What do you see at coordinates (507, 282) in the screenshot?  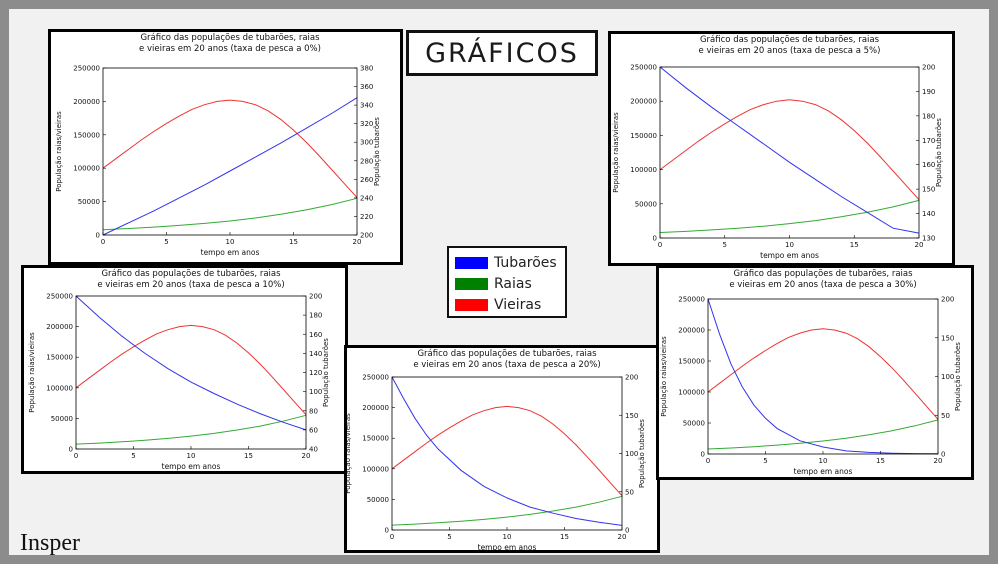 I see `legend: Tubarões Raias Vieiras` at bounding box center [507, 282].